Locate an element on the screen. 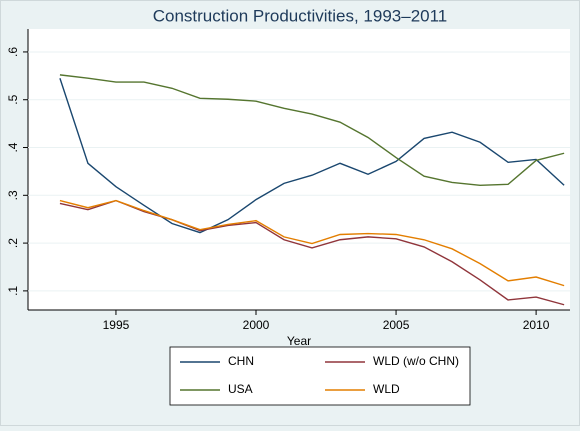 The height and width of the screenshot is (431, 580). x-tick-label: 2010 is located at coordinates (536, 325).